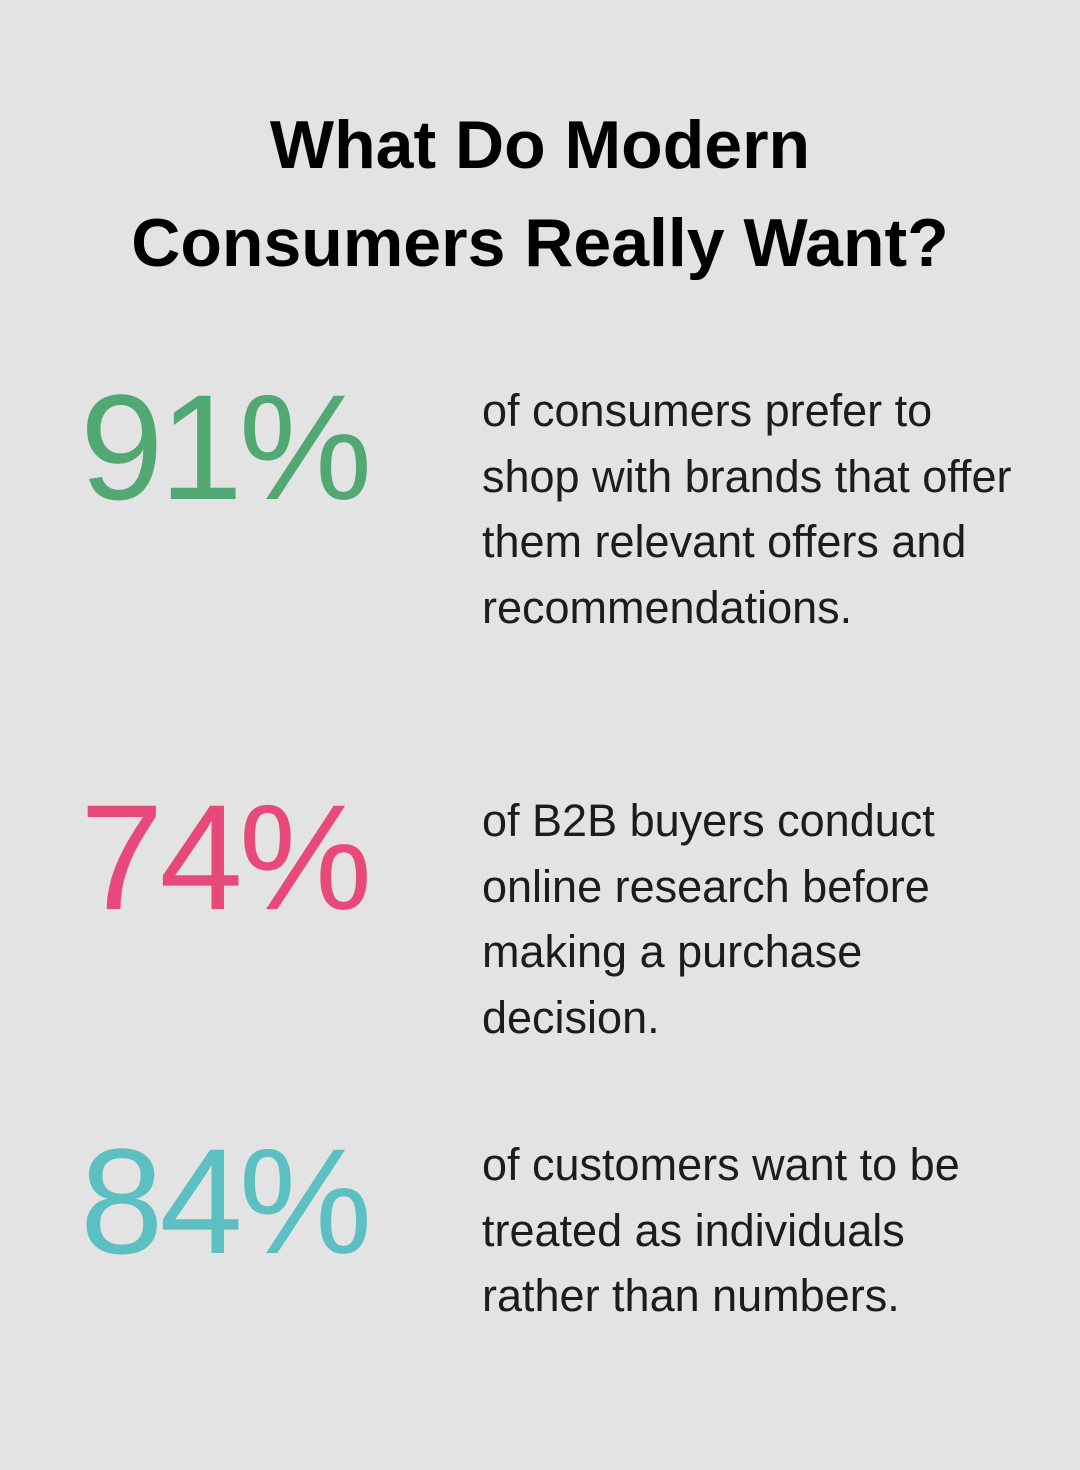 The width and height of the screenshot is (1080, 1470). I want to click on stat-value: 91%, so click(226, 447).